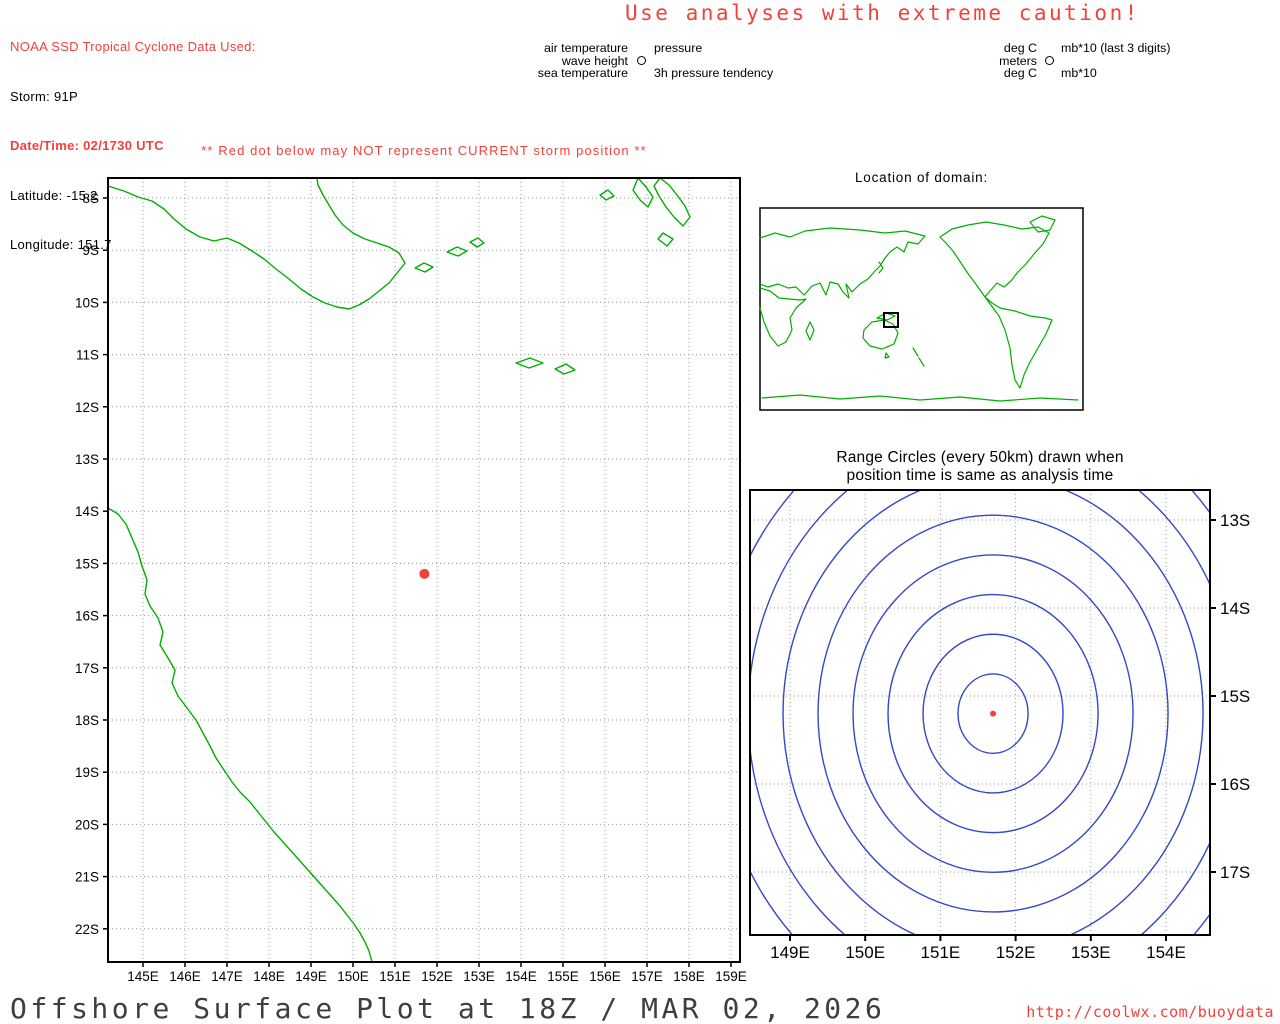  I want to click on range-center-dot, so click(993, 713).